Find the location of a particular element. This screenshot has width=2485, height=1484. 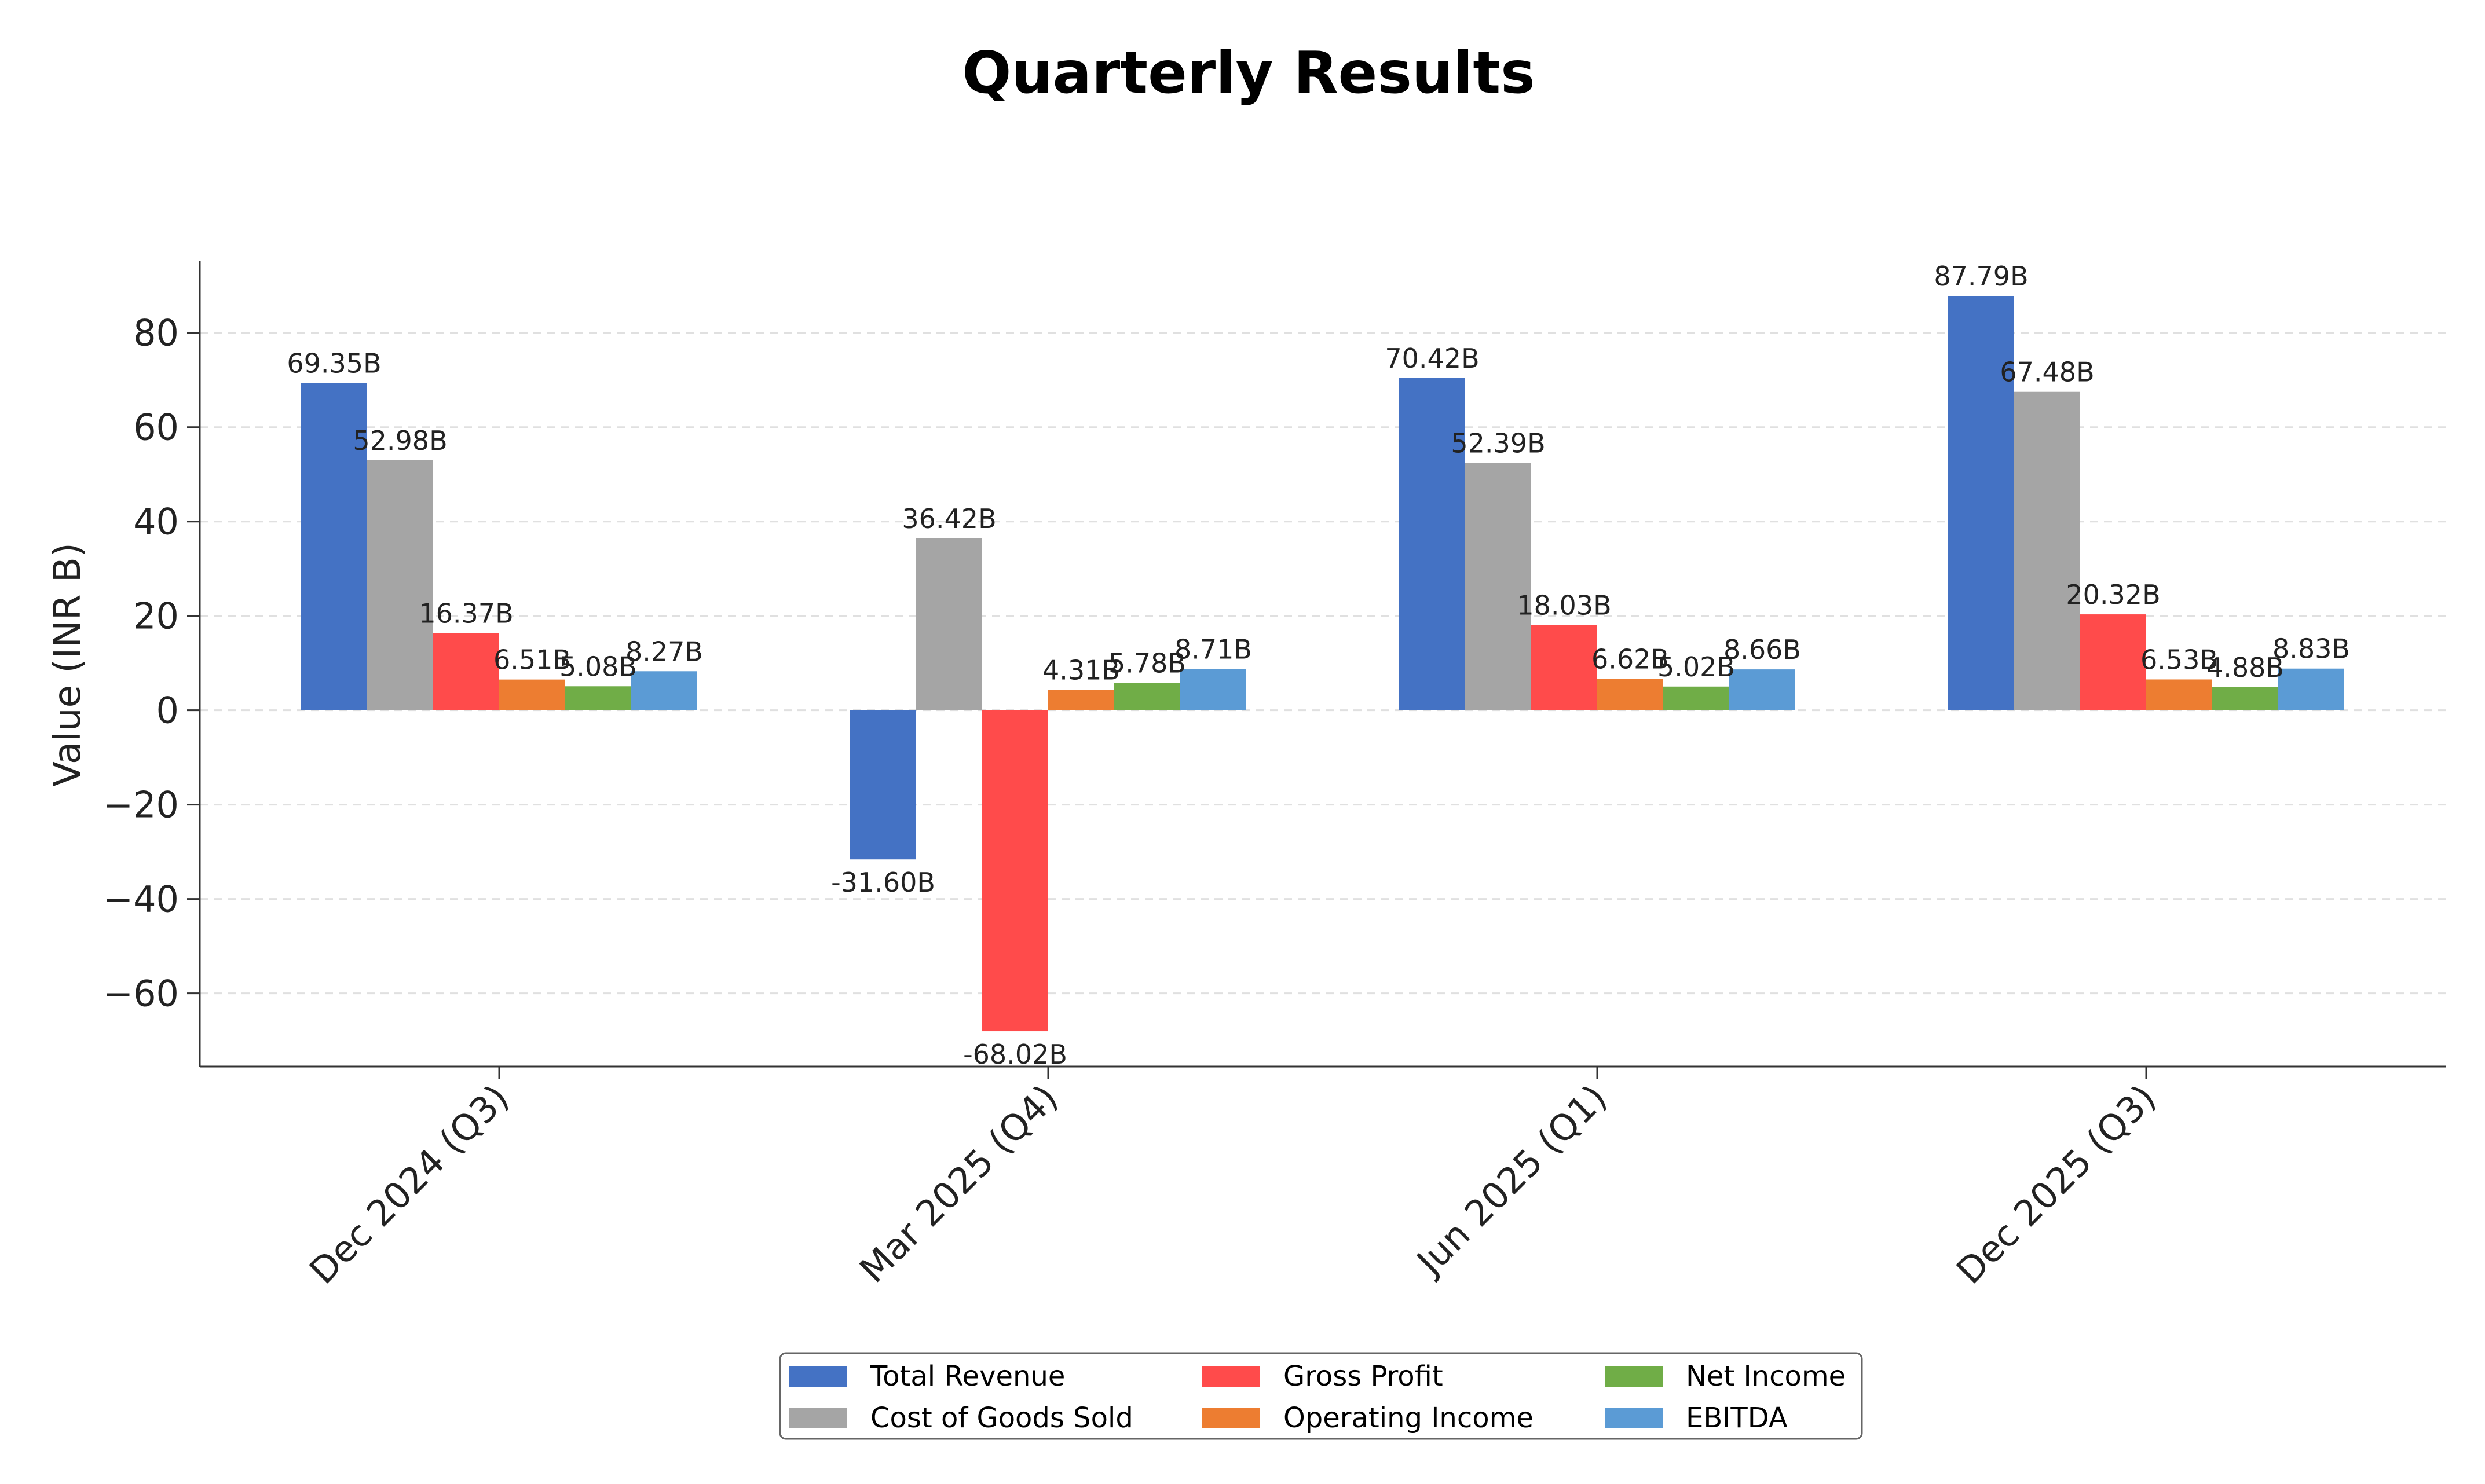

y-tick-label: −40 is located at coordinates (141, 899).